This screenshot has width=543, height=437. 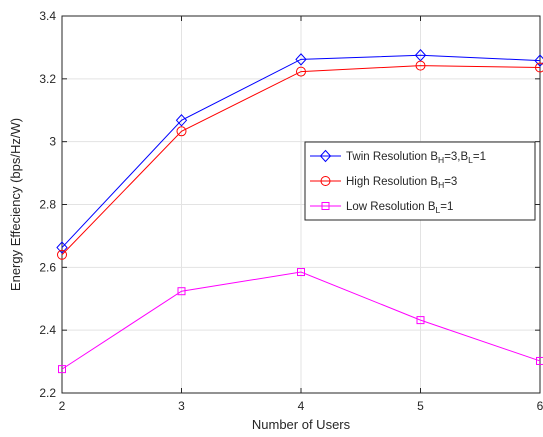 What do you see at coordinates (391, 207) in the screenshot?
I see `legend-label-part: Low Resolution B` at bounding box center [391, 207].